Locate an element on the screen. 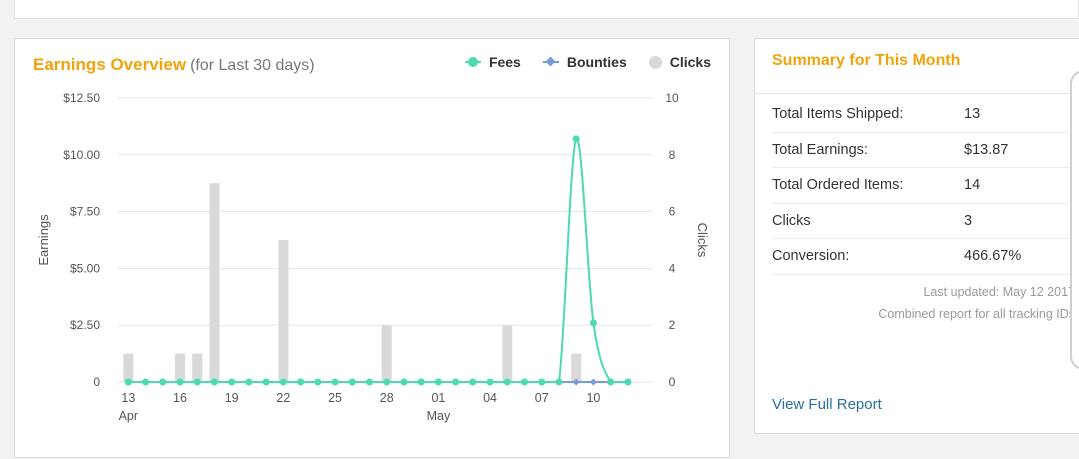  y2-tick-label: 6 is located at coordinates (672, 212).